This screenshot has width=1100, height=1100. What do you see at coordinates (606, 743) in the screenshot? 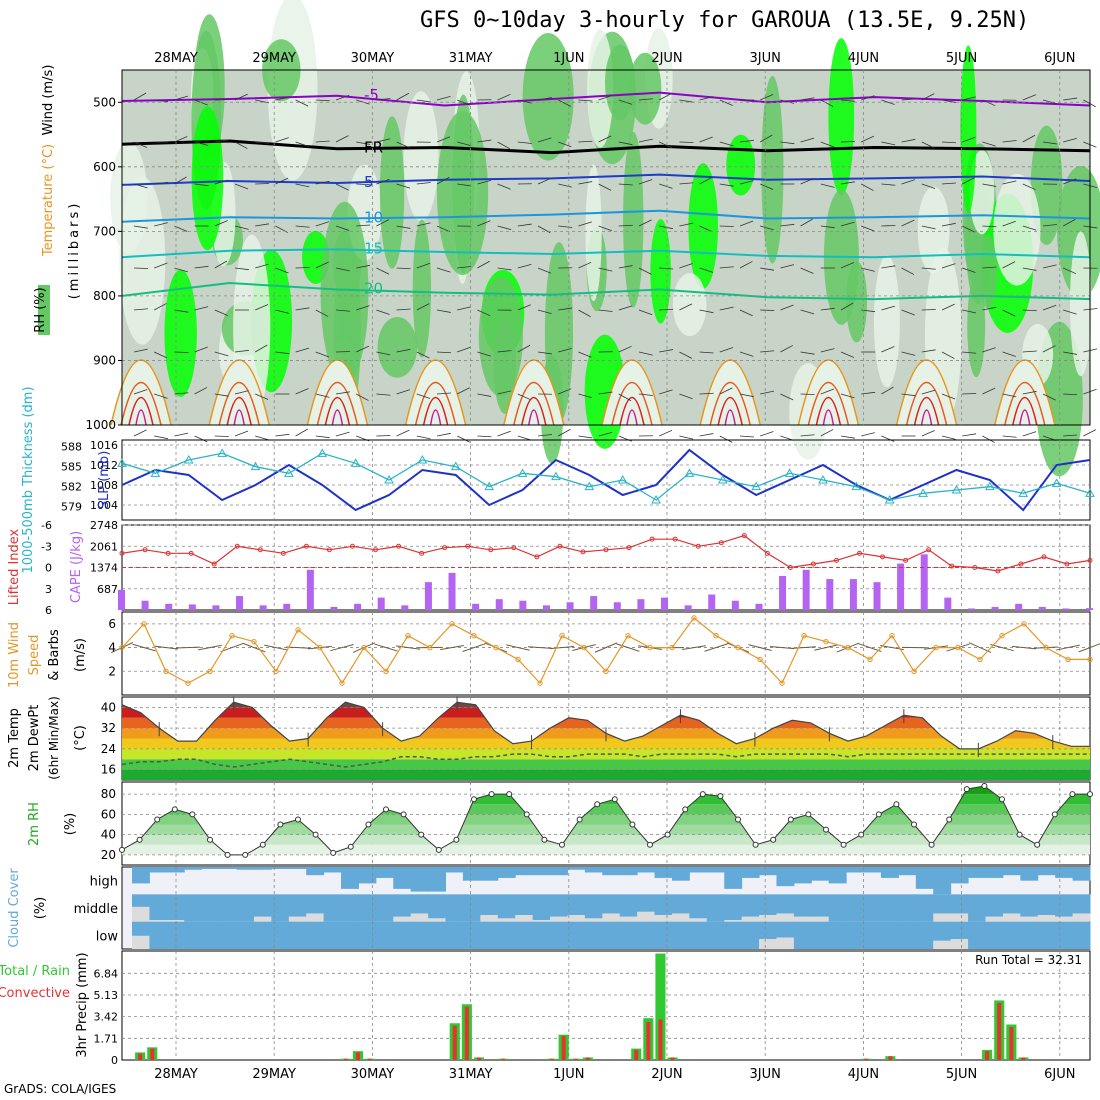
I see `temp-band` at bounding box center [606, 743].